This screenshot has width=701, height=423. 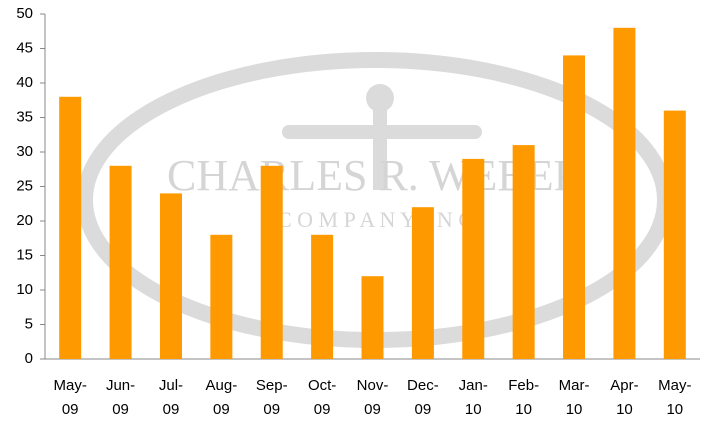 I want to click on x-tick-label: May-10, so click(x=675, y=397).